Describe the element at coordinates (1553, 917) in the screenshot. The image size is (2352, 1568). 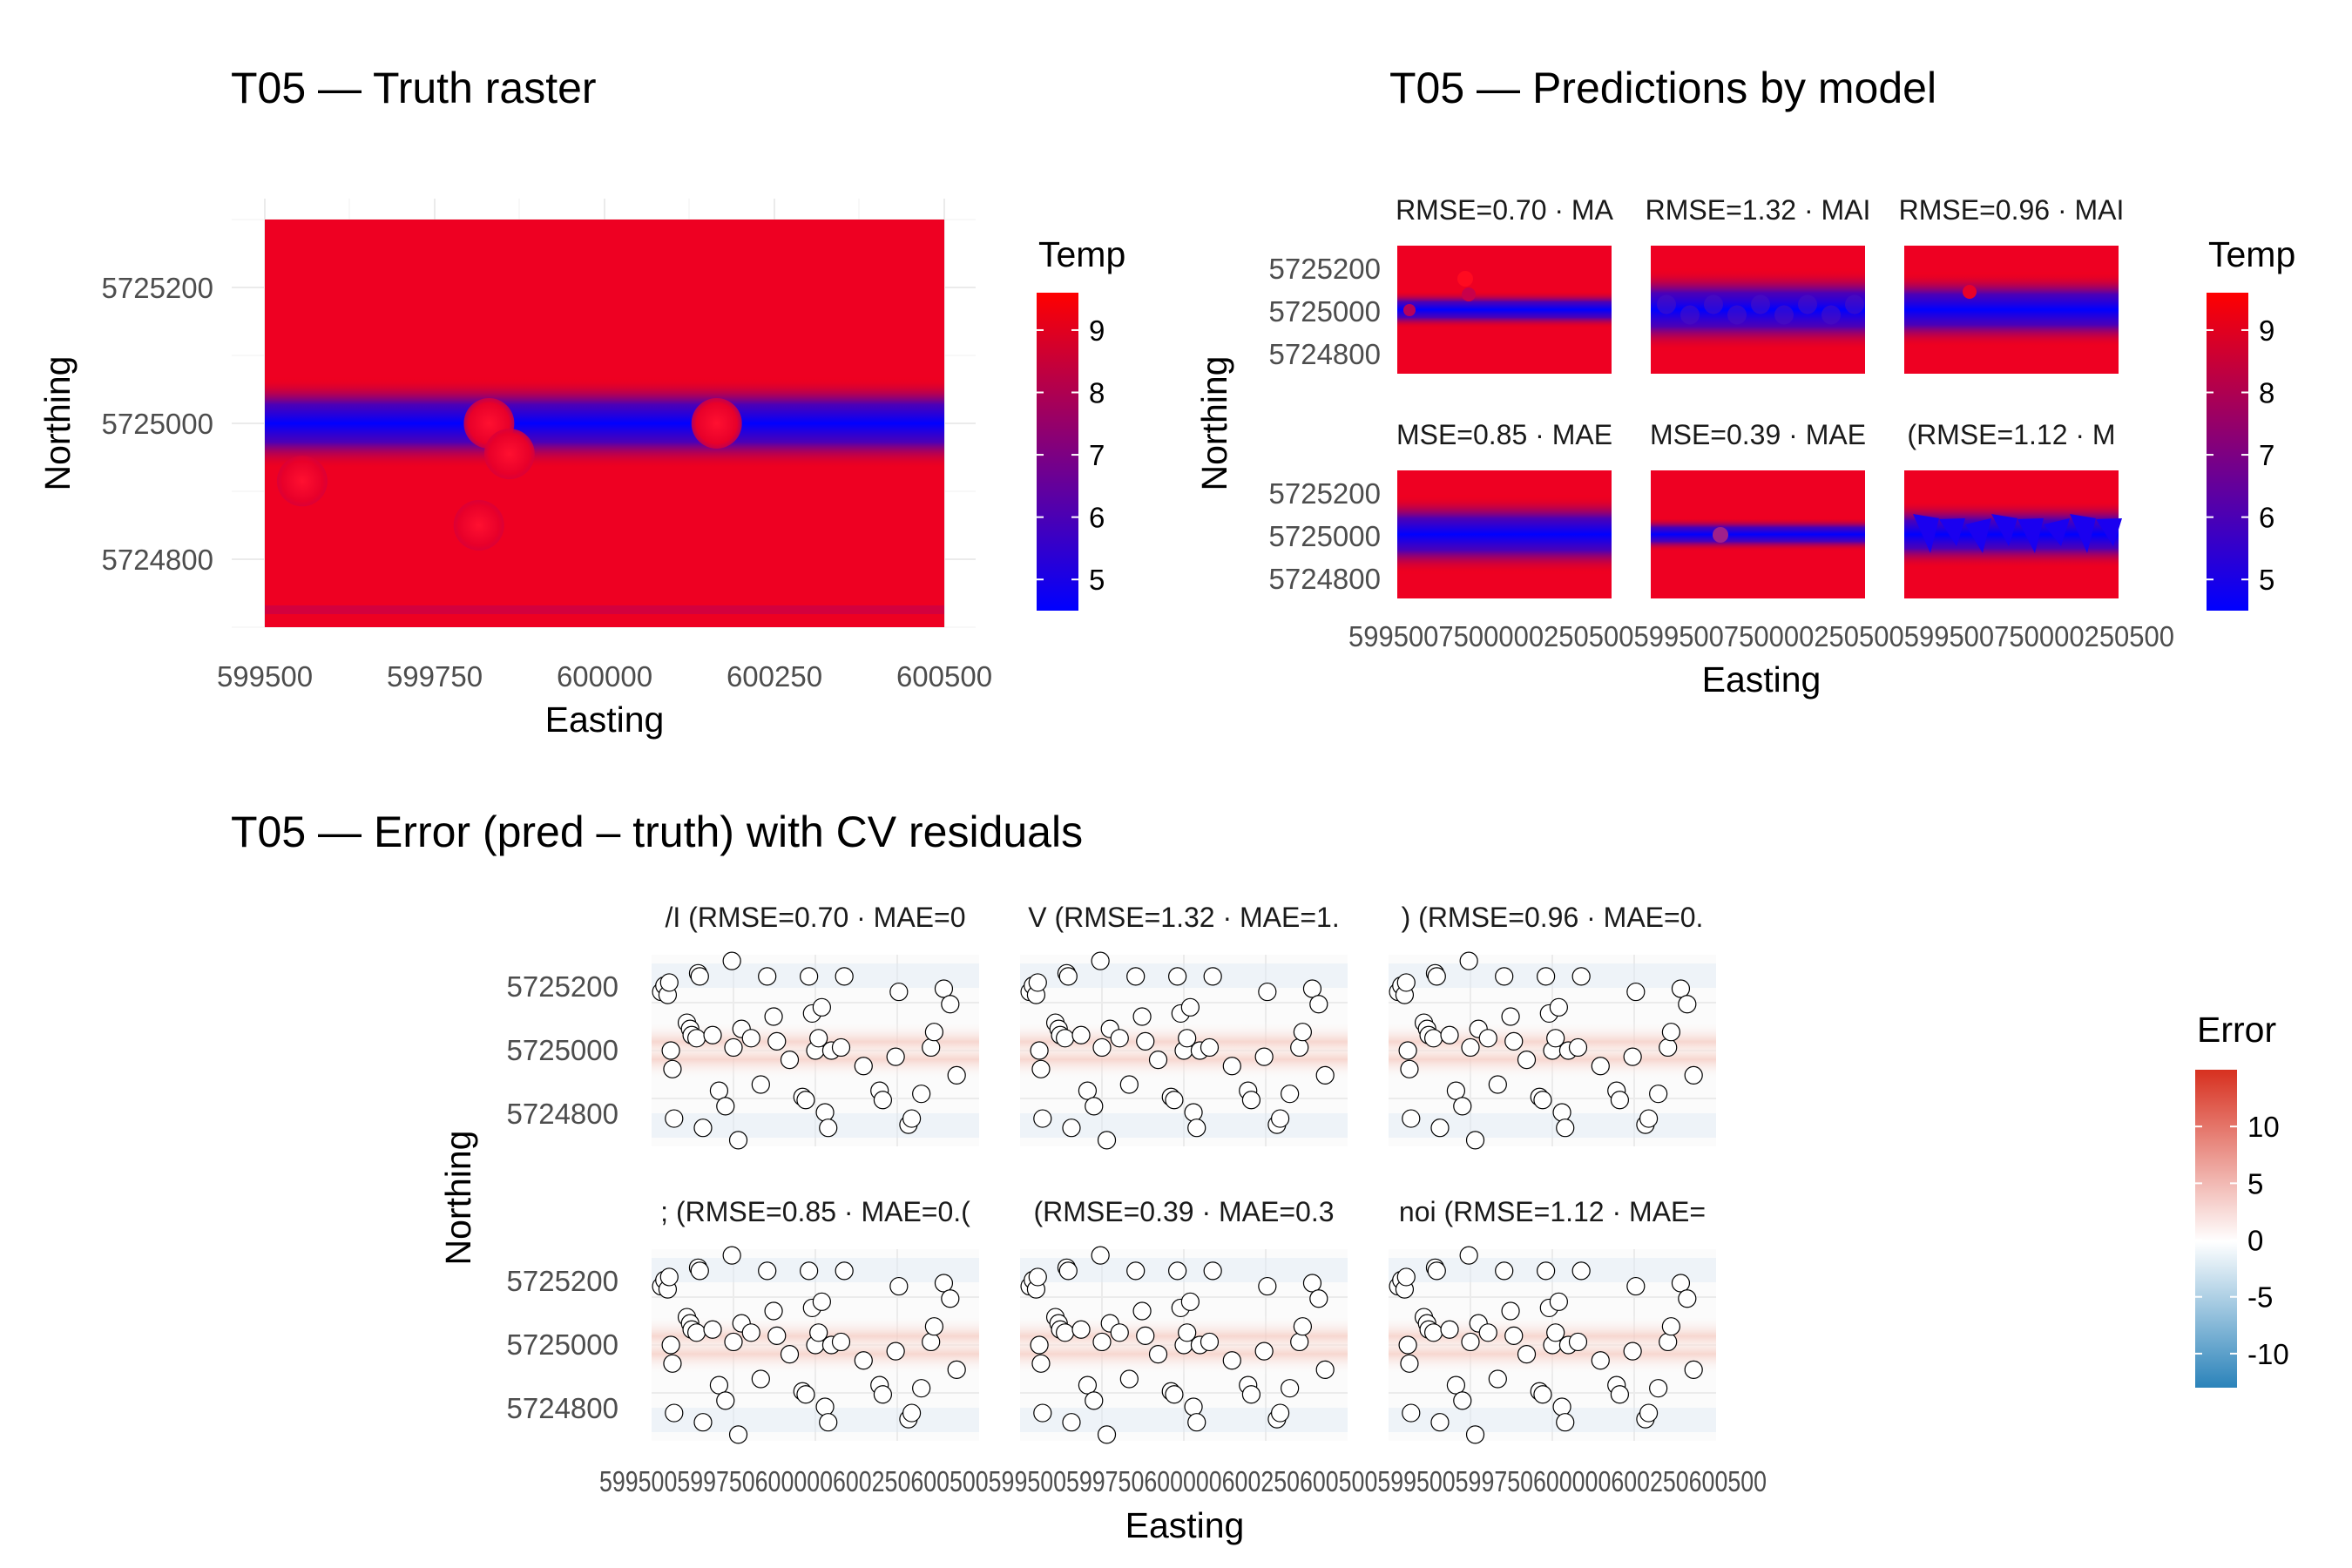
I see `panel-strip-label: ) (RMSE=0.96 · MAE=0.` at that location.